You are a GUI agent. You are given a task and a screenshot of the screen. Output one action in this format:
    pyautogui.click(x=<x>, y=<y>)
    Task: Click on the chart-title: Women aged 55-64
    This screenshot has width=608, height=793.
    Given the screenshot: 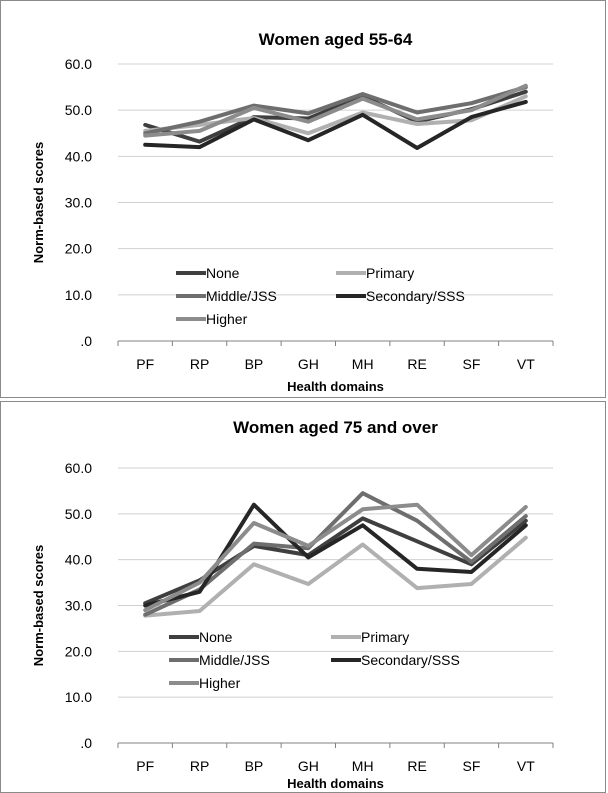 What is the action you would take?
    pyautogui.click(x=336, y=39)
    